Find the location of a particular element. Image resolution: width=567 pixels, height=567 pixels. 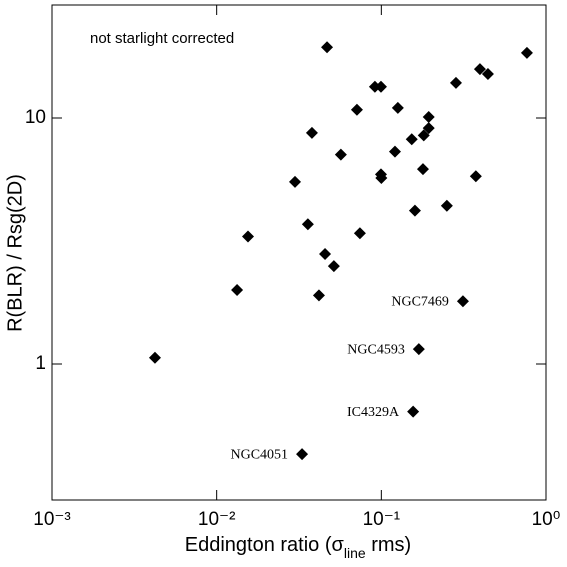

point-label: NGC7469 is located at coordinates (420, 301).